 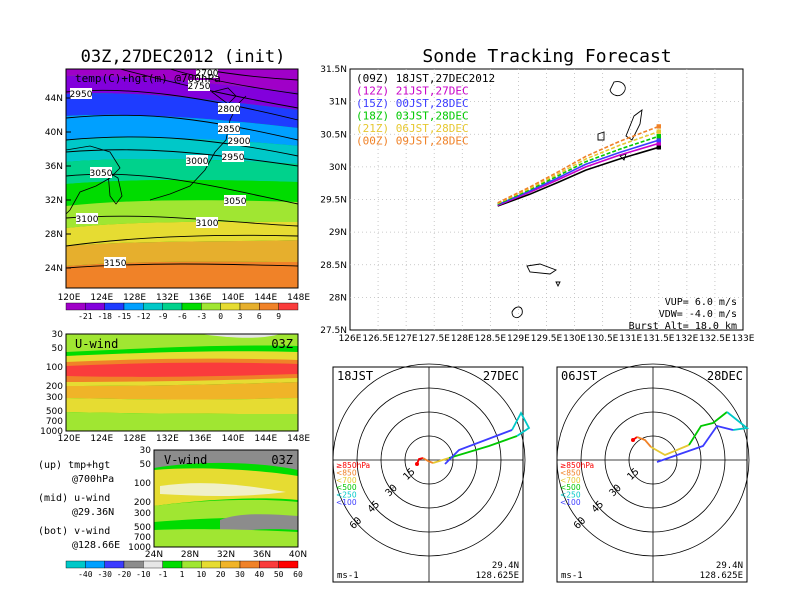 What do you see at coordinates (346, 480) in the screenshot?
I see `level-legend-entry: <700` at bounding box center [346, 480].